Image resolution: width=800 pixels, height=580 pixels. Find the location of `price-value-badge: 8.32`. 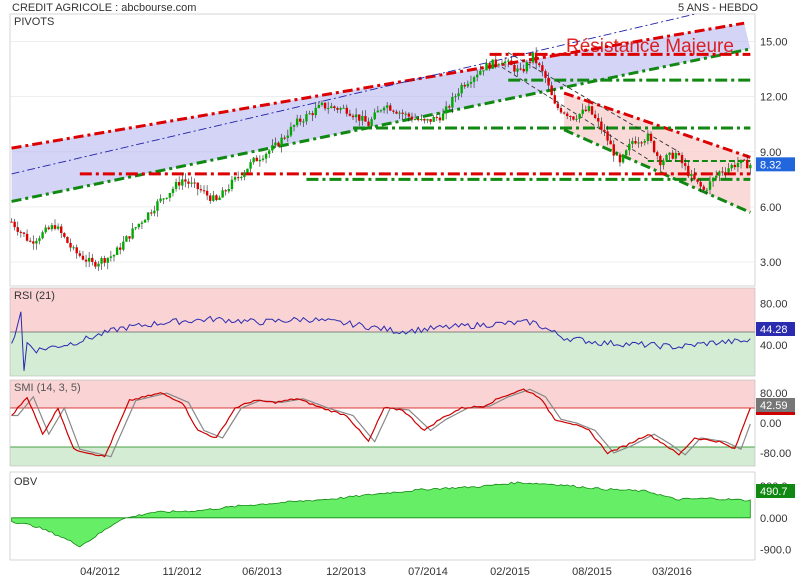

price-value-badge: 8.32 is located at coordinates (775, 164).